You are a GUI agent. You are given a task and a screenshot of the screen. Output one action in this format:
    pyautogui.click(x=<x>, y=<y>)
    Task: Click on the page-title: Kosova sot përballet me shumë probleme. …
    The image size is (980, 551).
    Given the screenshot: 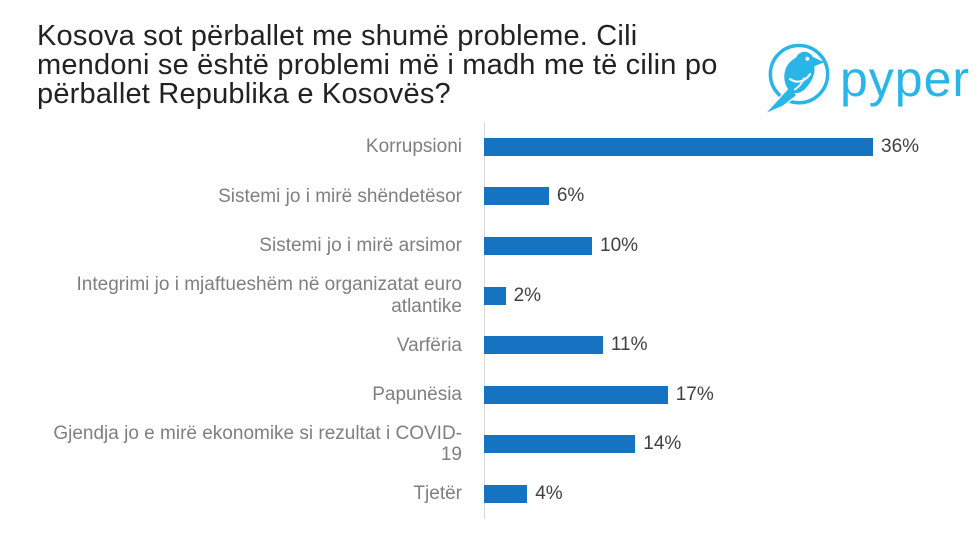 What is the action you would take?
    pyautogui.click(x=409, y=65)
    